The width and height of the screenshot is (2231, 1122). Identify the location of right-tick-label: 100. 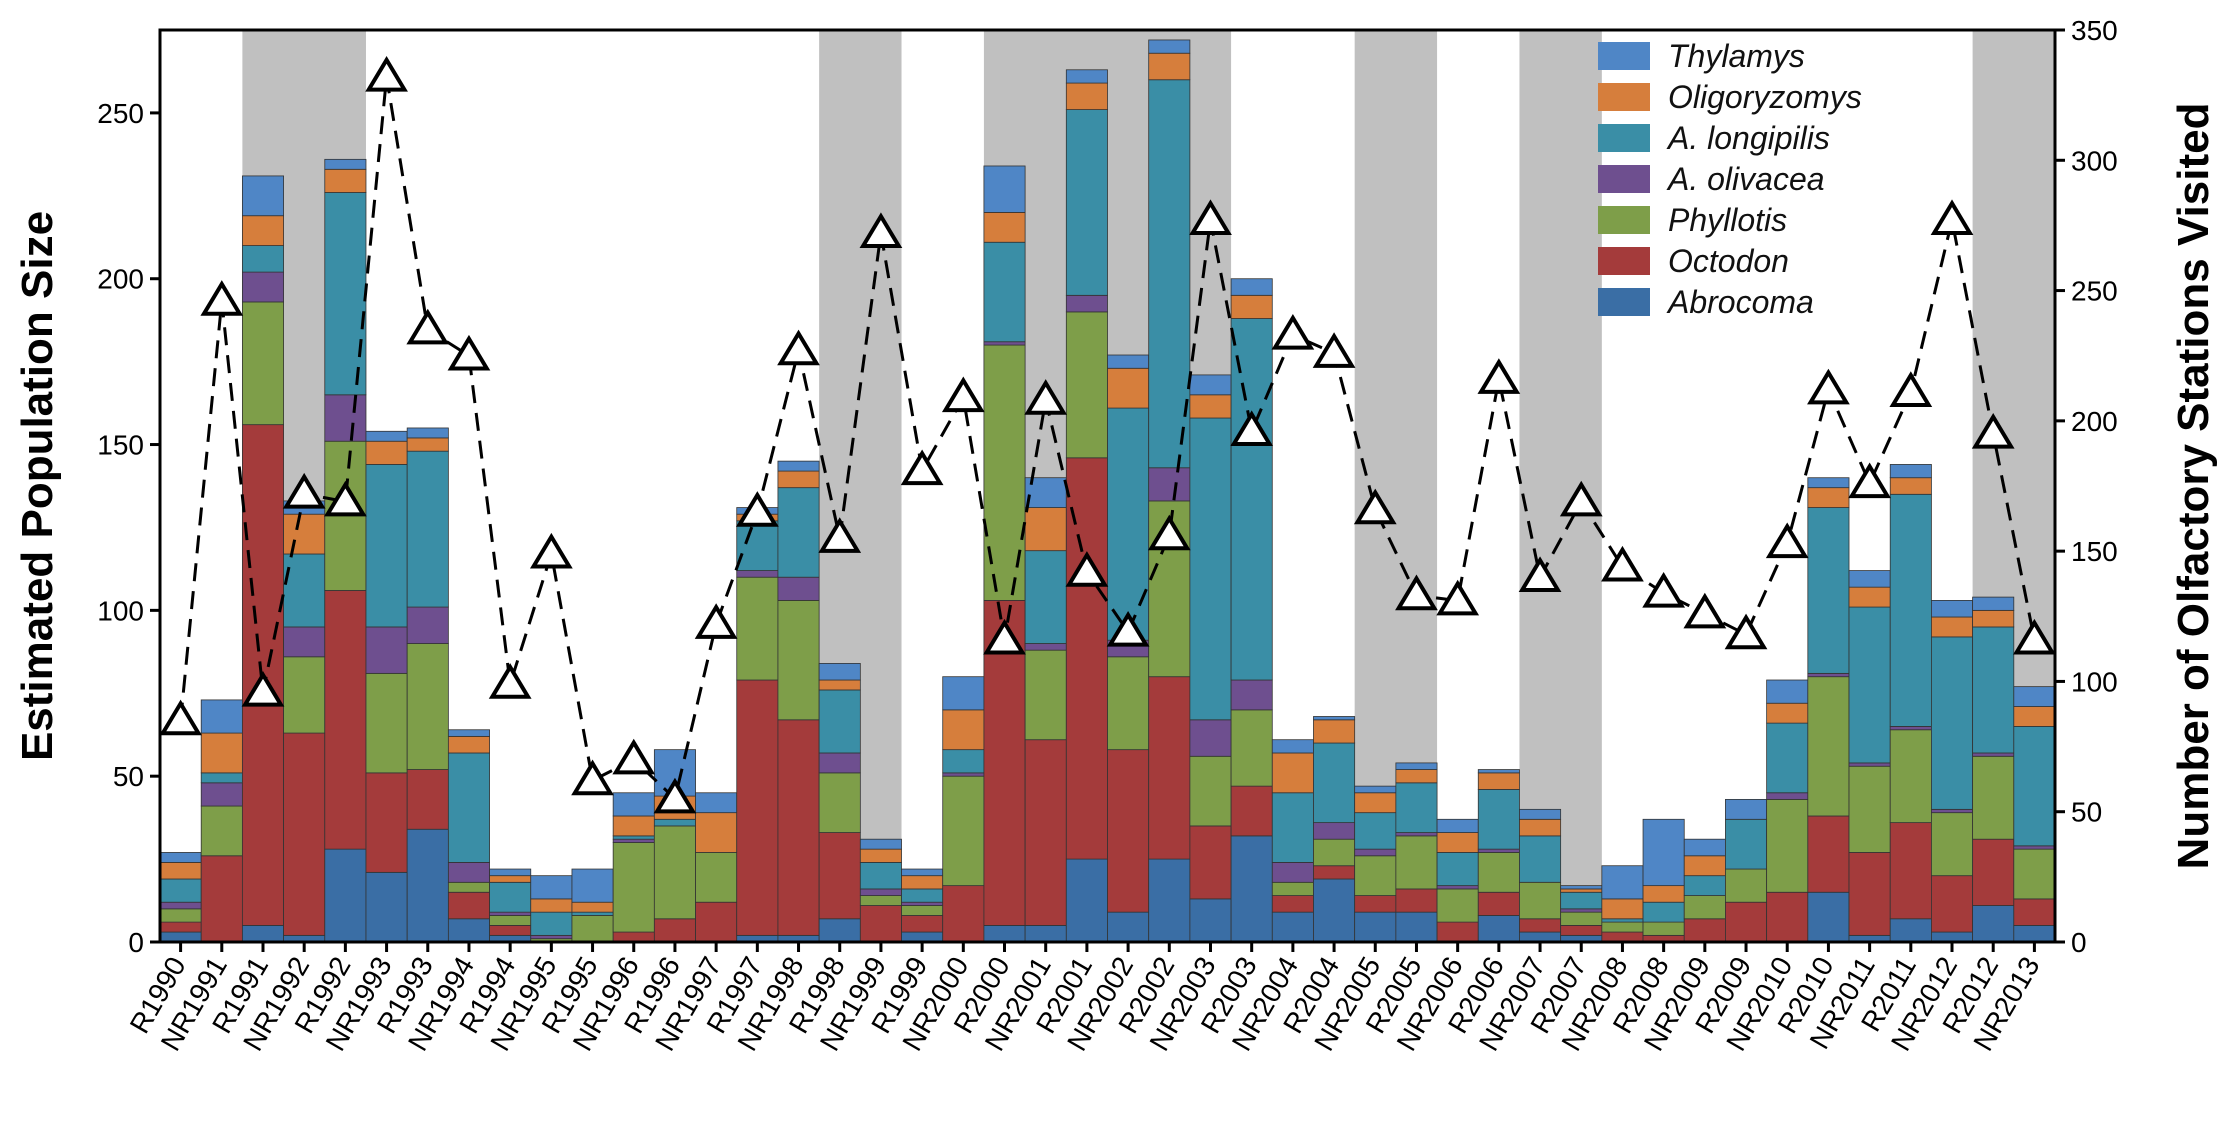
(2094, 681).